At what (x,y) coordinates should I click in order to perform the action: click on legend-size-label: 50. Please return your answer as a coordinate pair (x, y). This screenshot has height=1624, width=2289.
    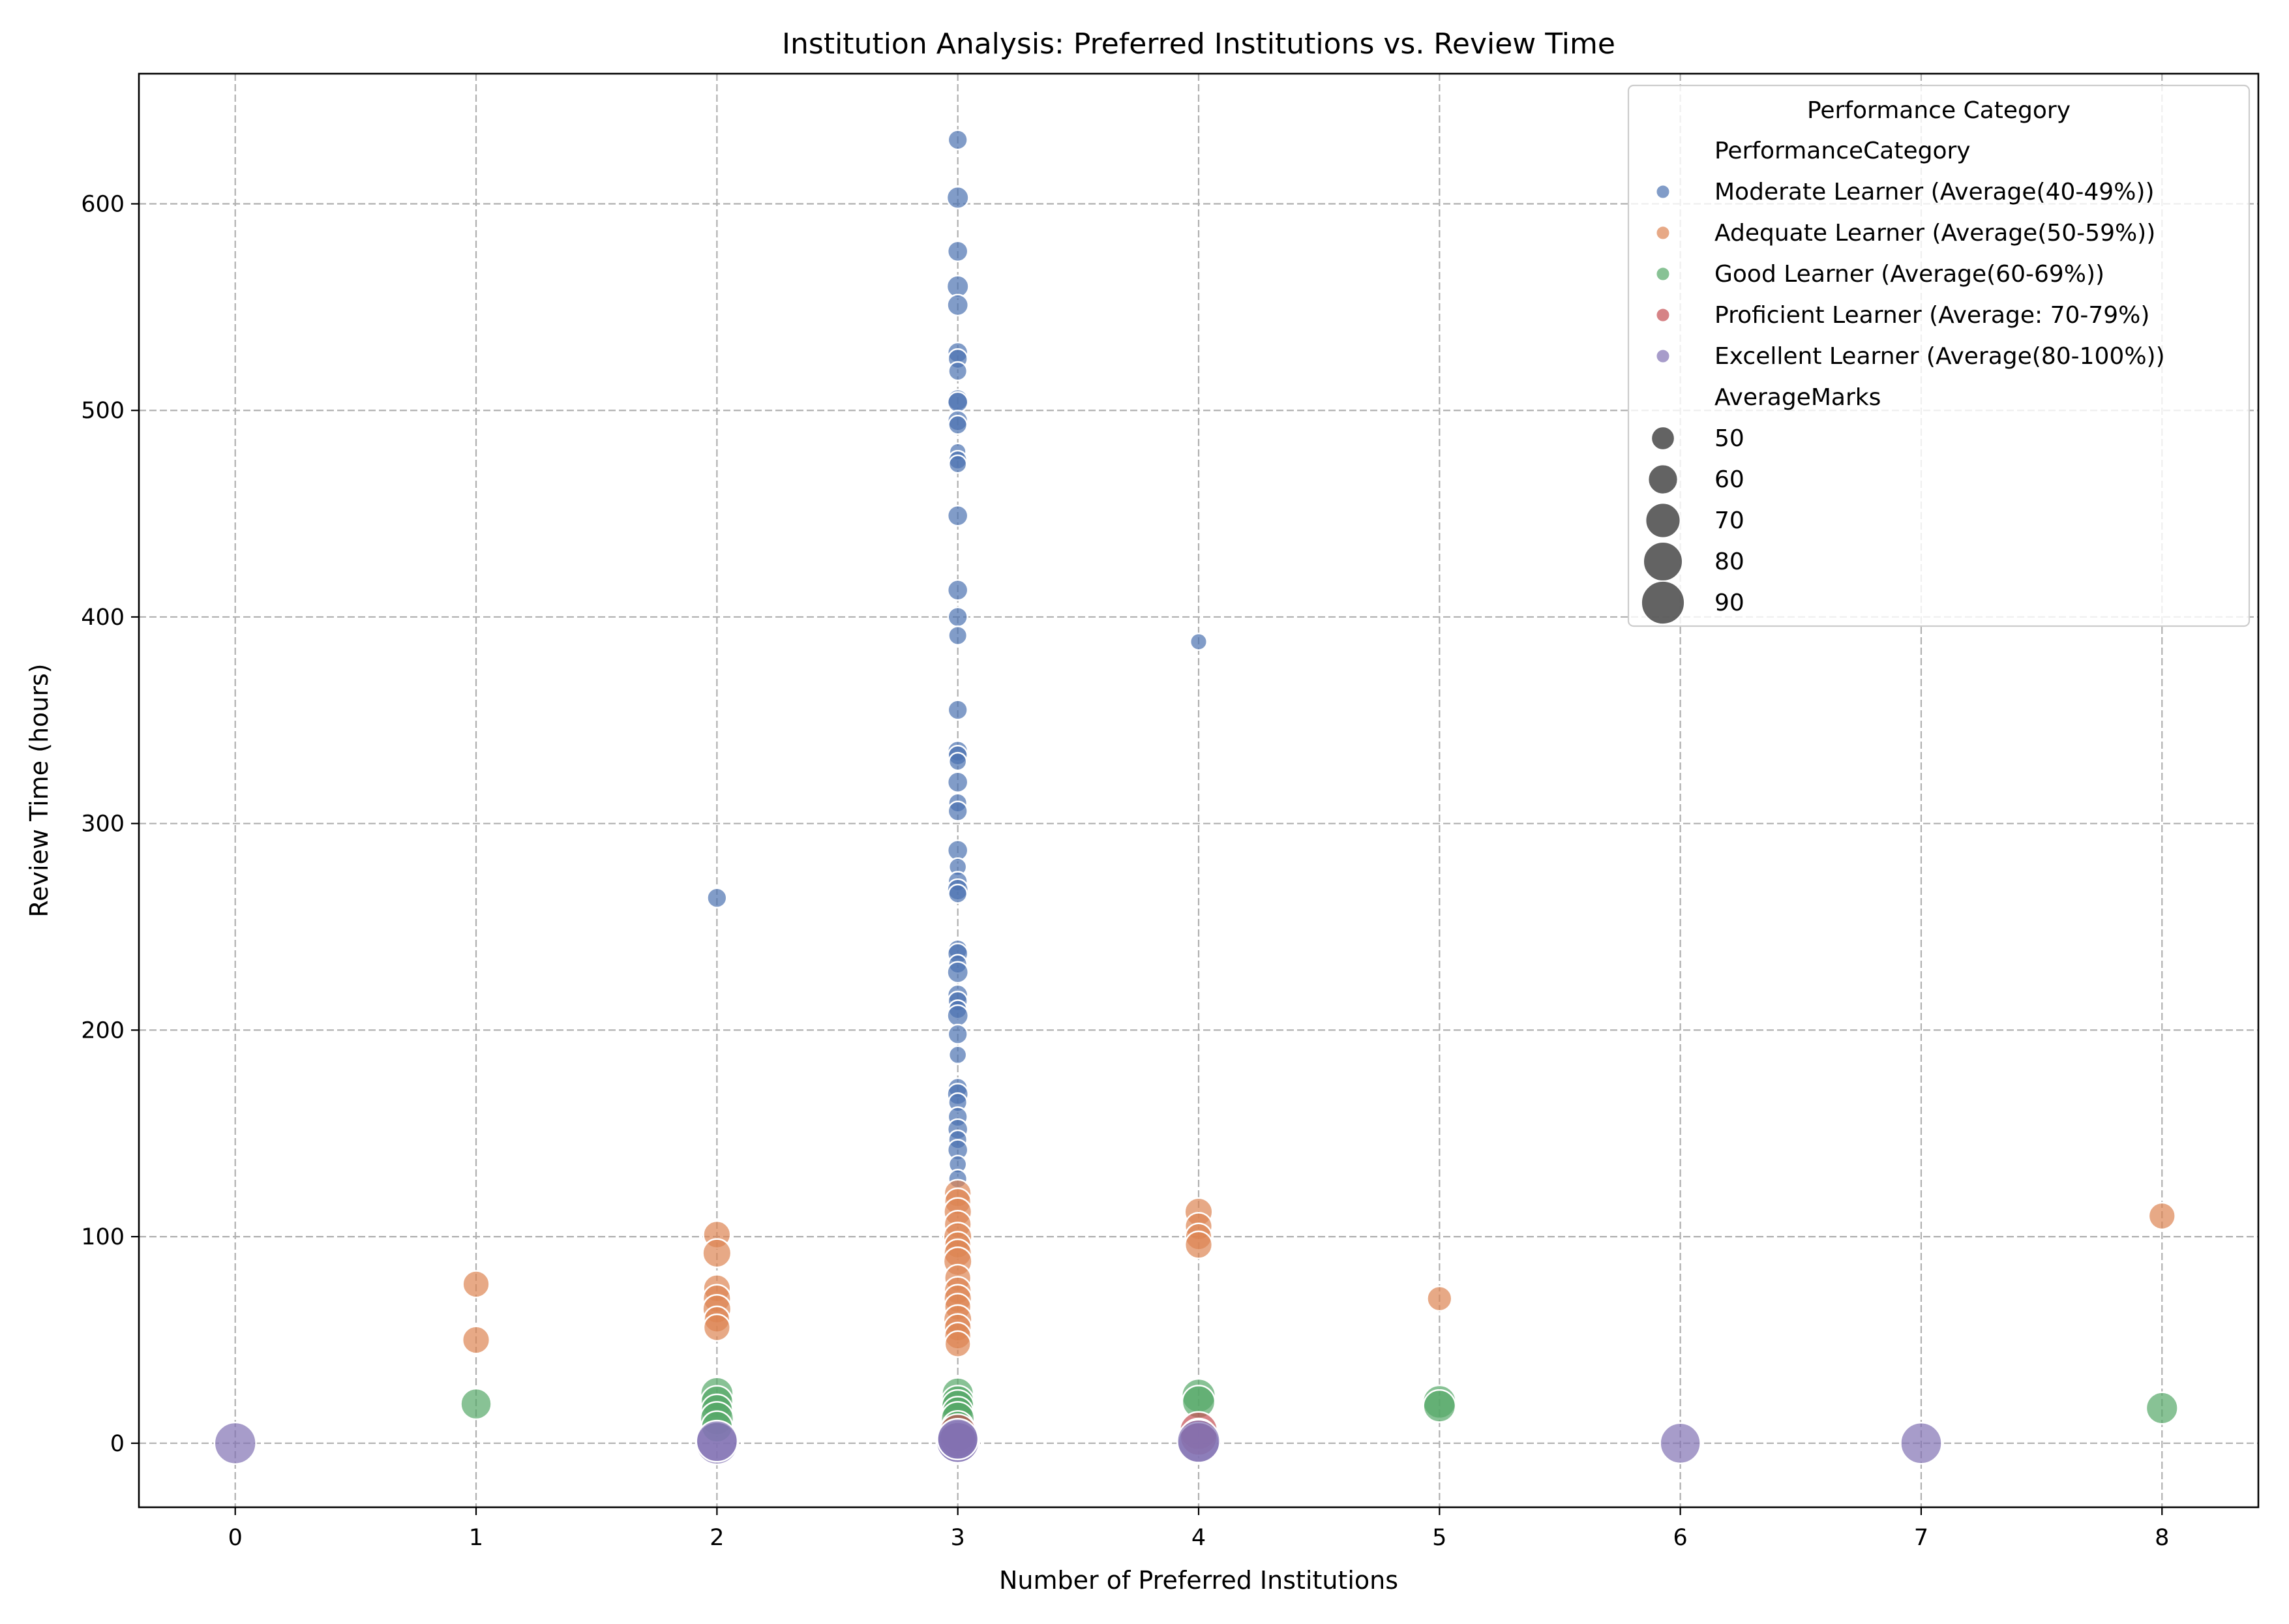
    Looking at the image, I should click on (1729, 438).